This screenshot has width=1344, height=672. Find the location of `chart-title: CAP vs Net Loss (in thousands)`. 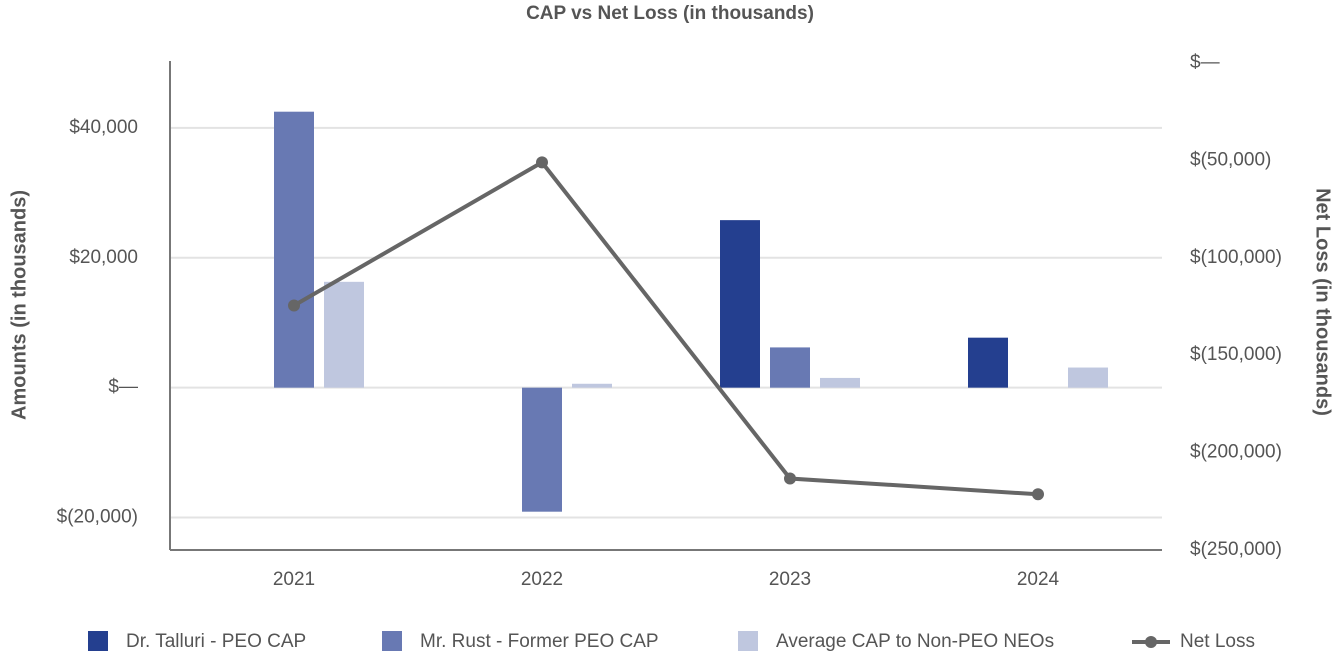

chart-title: CAP vs Net Loss (in thousands) is located at coordinates (670, 13).